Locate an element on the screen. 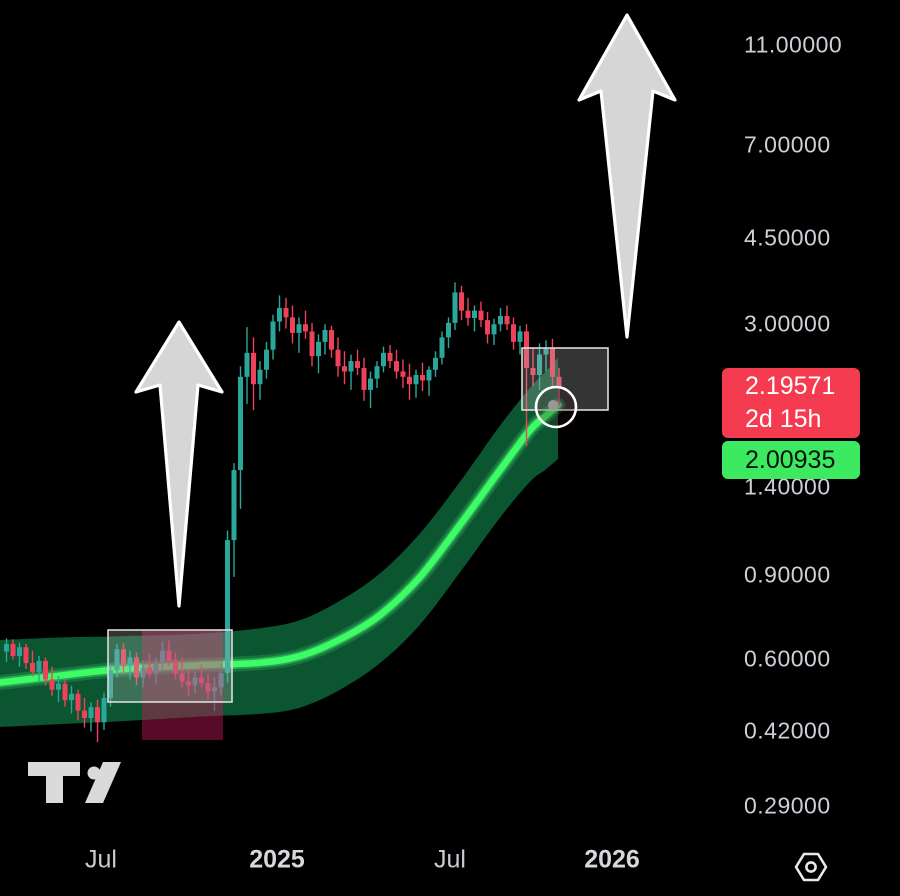  red-zone-rect is located at coordinates (182, 685).